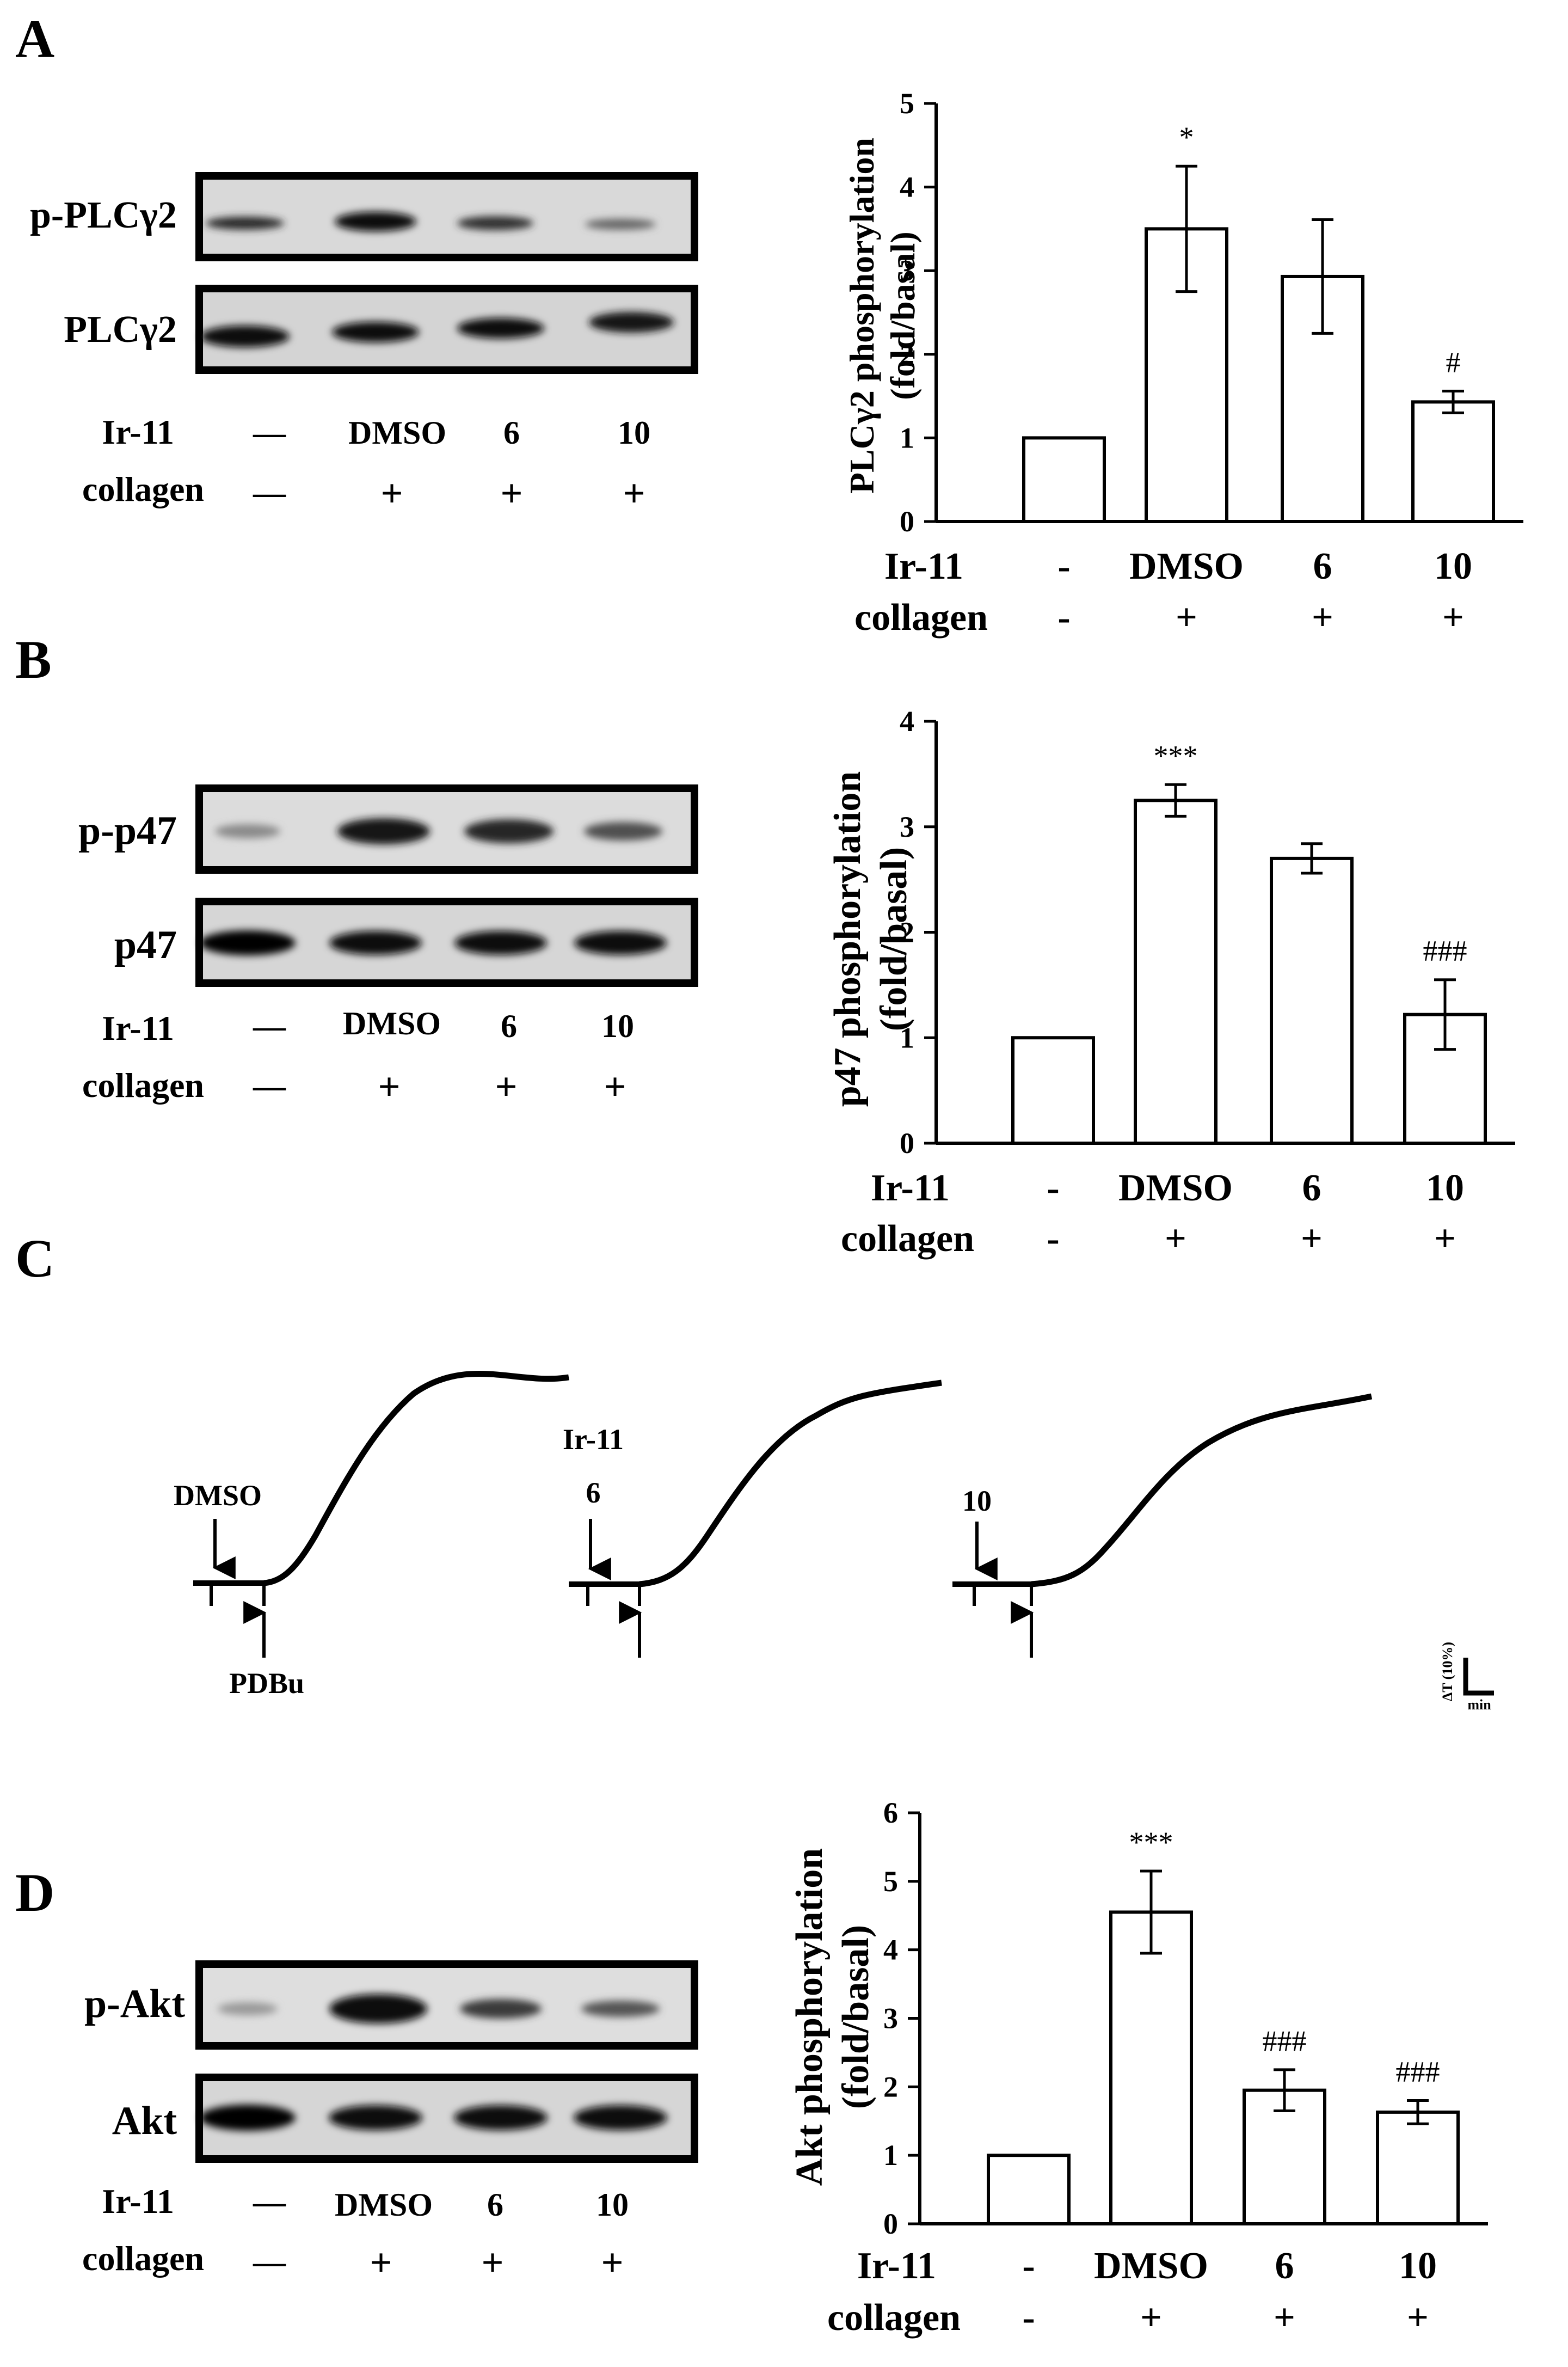  Describe the element at coordinates (890, 1812) in the screenshot. I see `chart-d-y-tick-label: 6` at that location.